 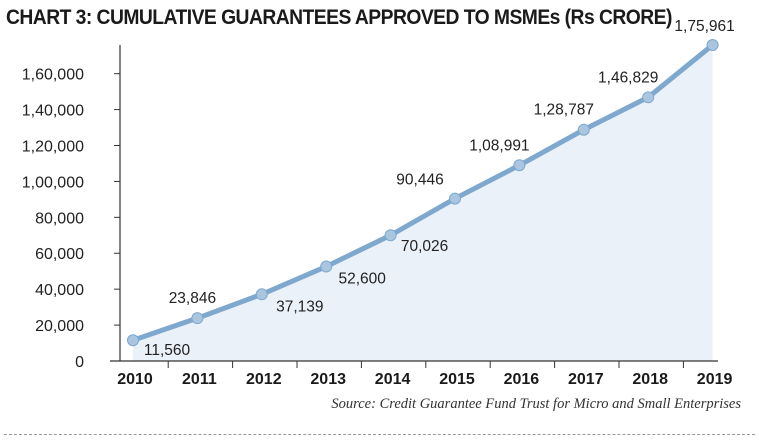 I want to click on y-tick-label: 1,40,000, so click(x=53, y=111).